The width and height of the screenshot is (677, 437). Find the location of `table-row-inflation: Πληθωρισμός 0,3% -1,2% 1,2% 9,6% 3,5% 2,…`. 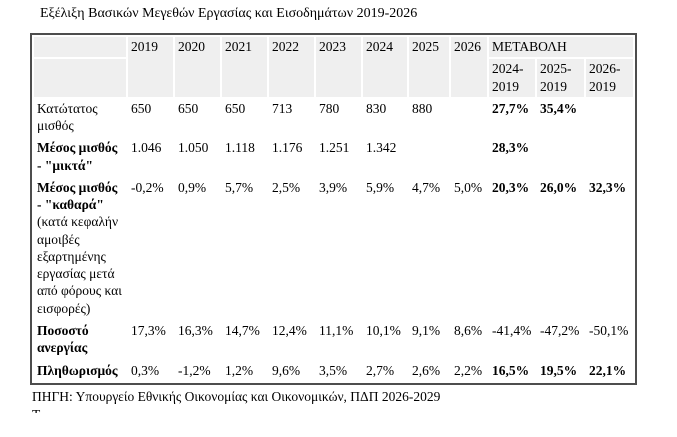

table-row-inflation: Πληθωρισμός 0,3% -1,2% 1,2% 9,6% 3,5% 2,… is located at coordinates (333, 371).